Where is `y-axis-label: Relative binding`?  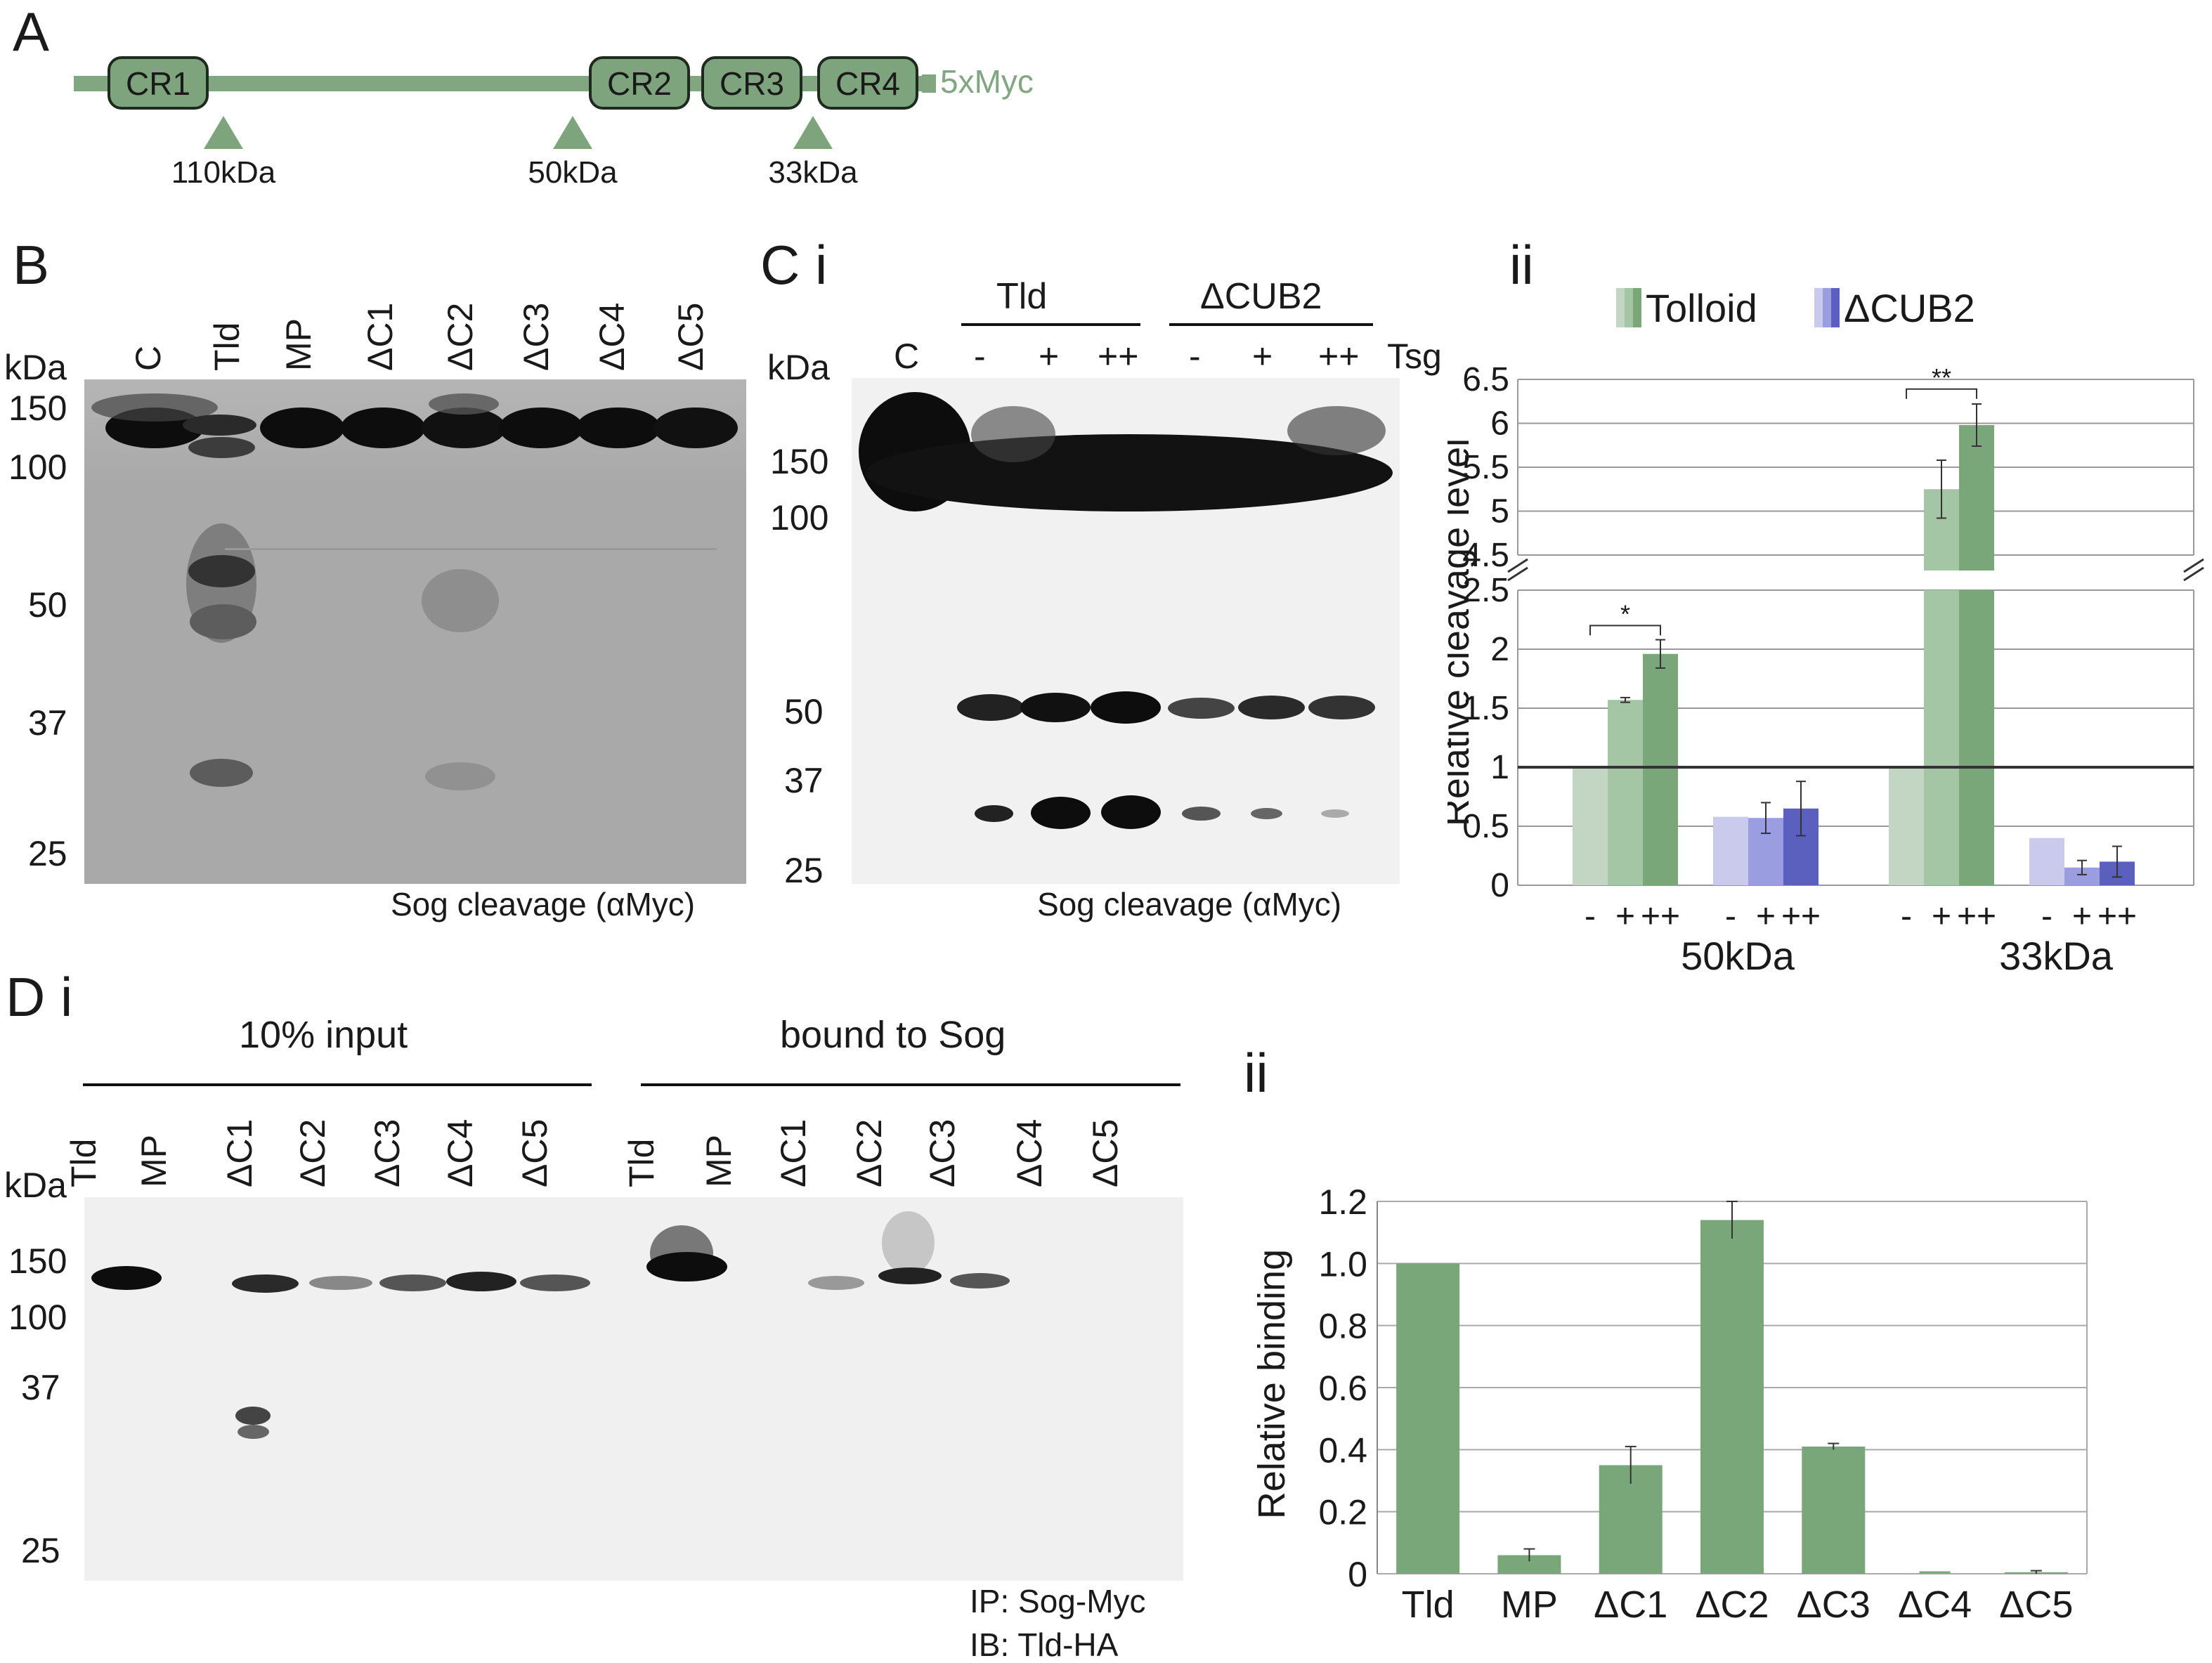
y-axis-label: Relative binding is located at coordinates (1272, 1384).